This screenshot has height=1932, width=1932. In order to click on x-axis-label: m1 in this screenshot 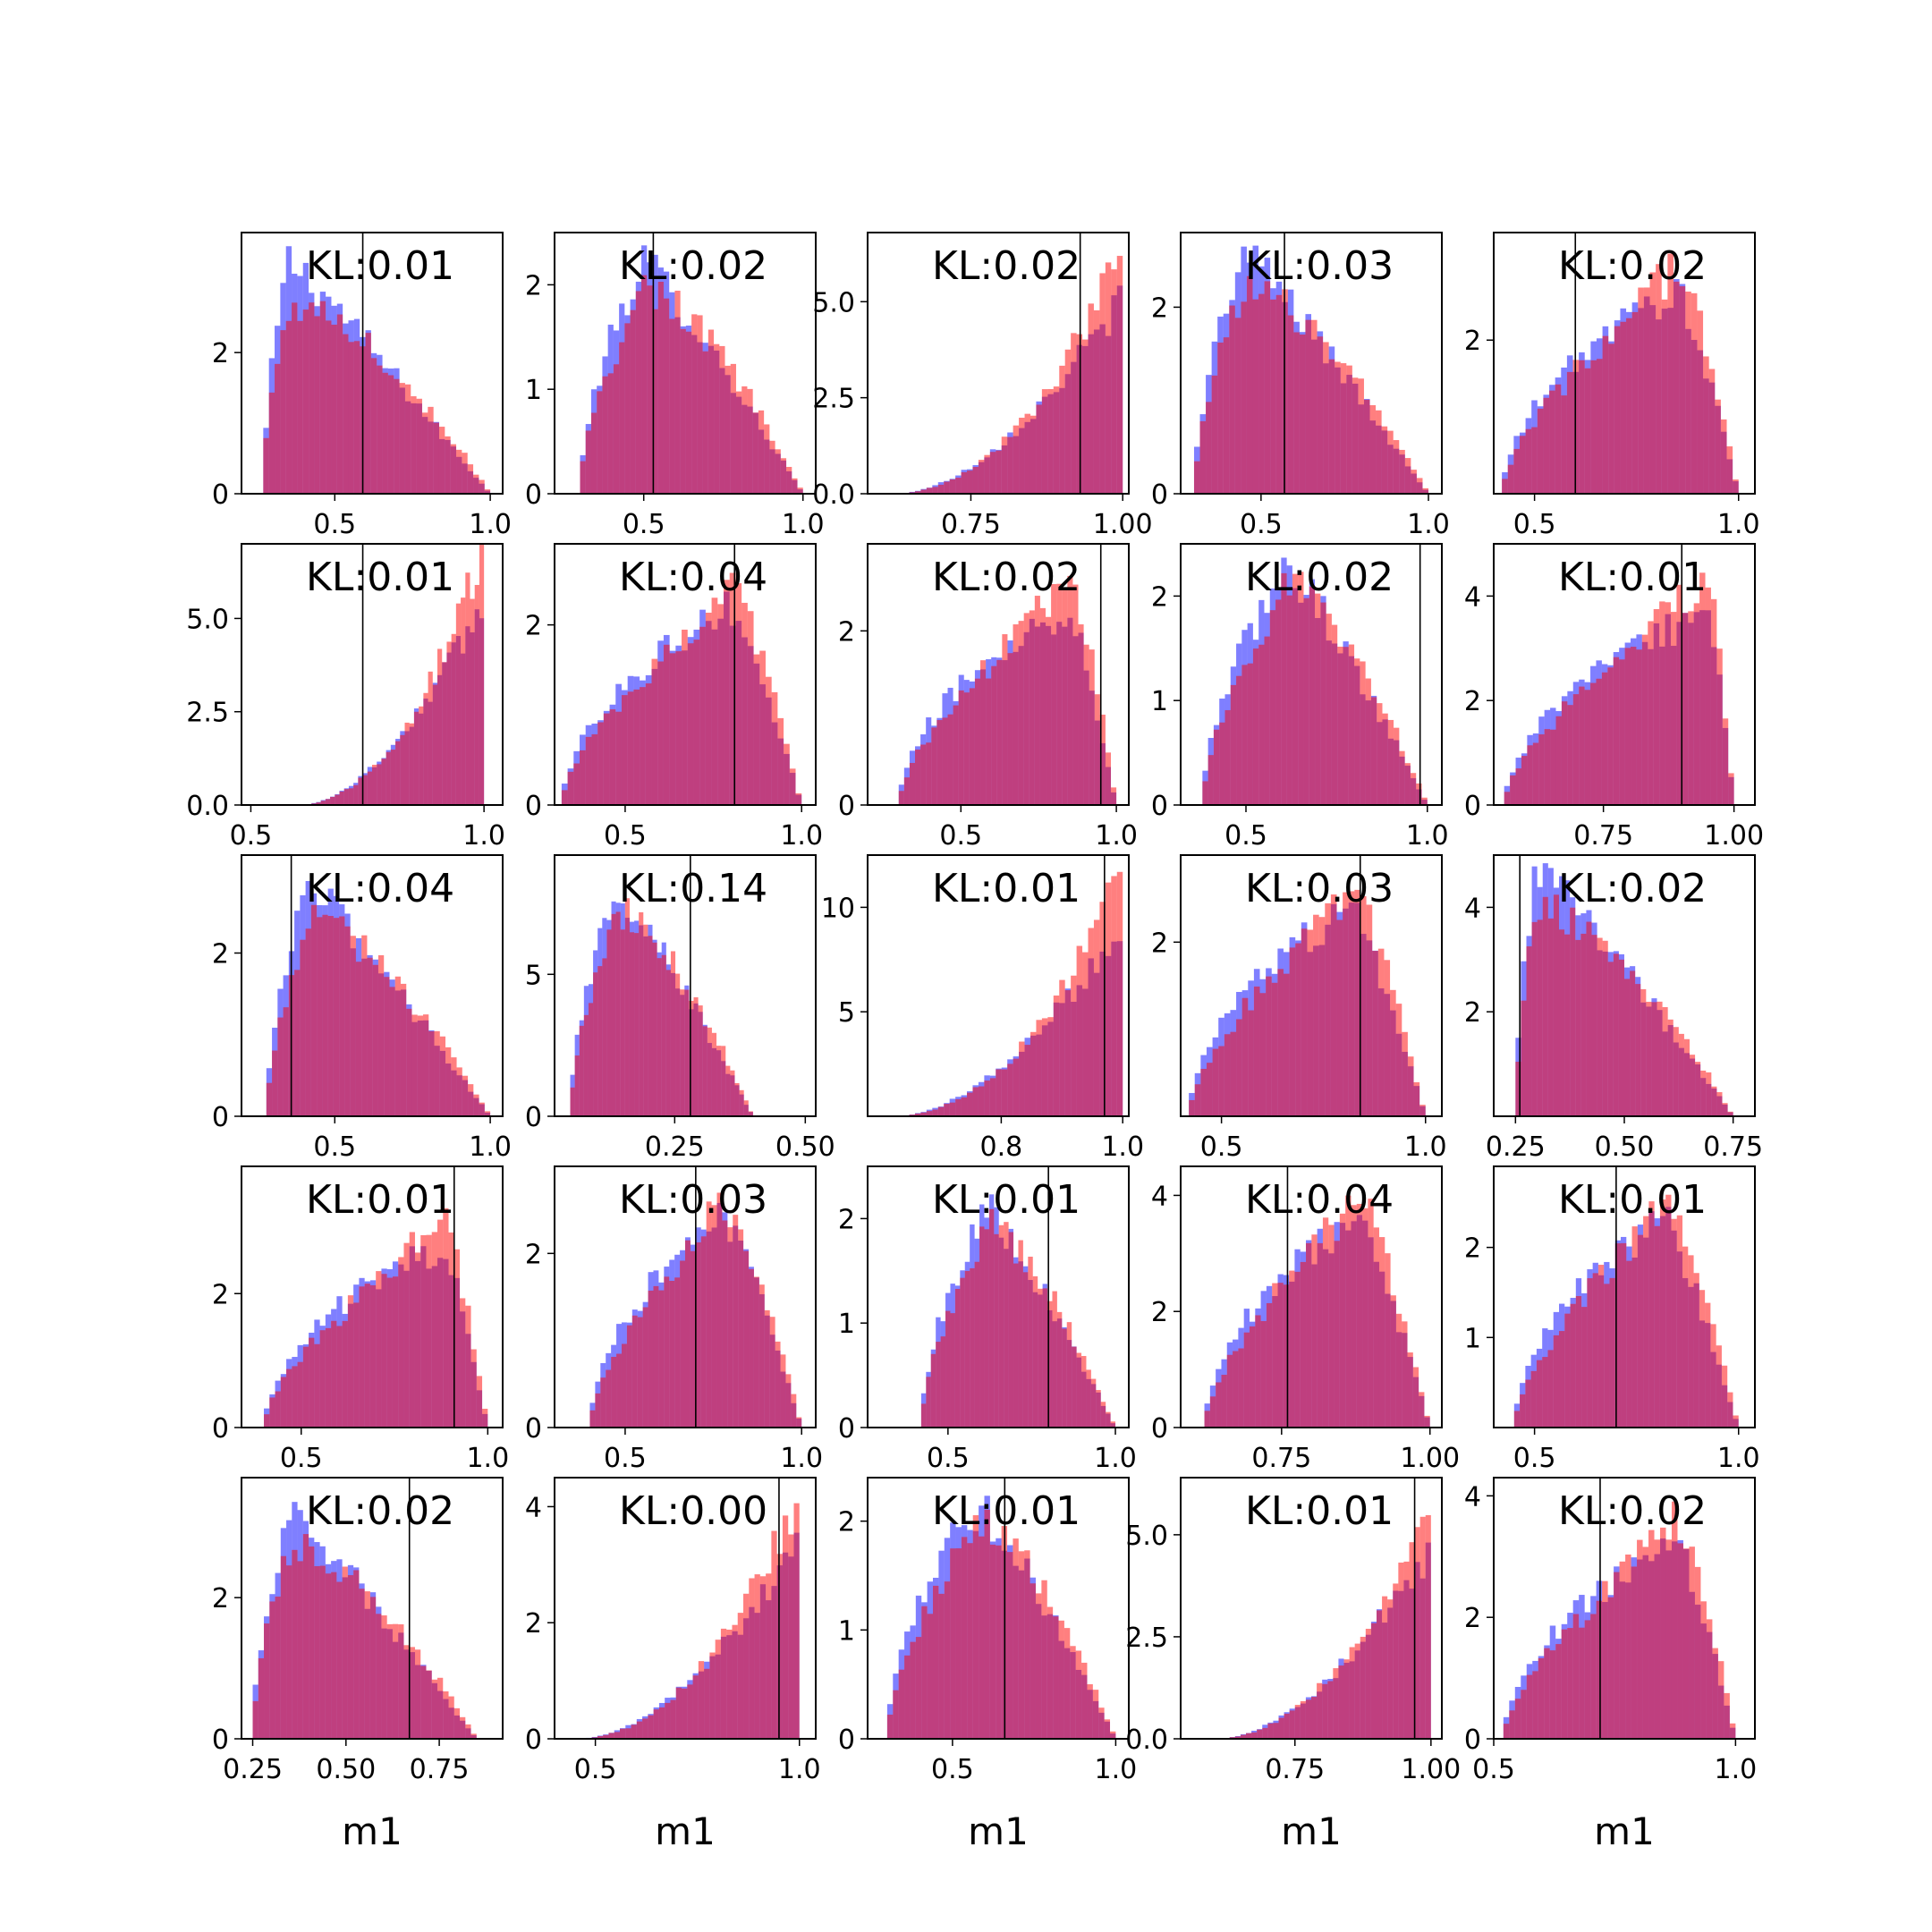, I will do `click(372, 1831)`.